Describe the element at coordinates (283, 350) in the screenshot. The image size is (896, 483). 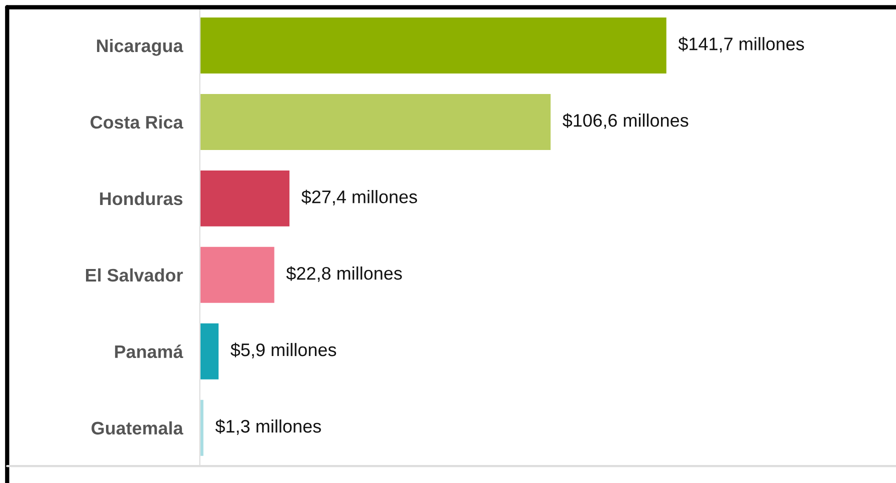
I see `data-label: $5,9 millones` at that location.